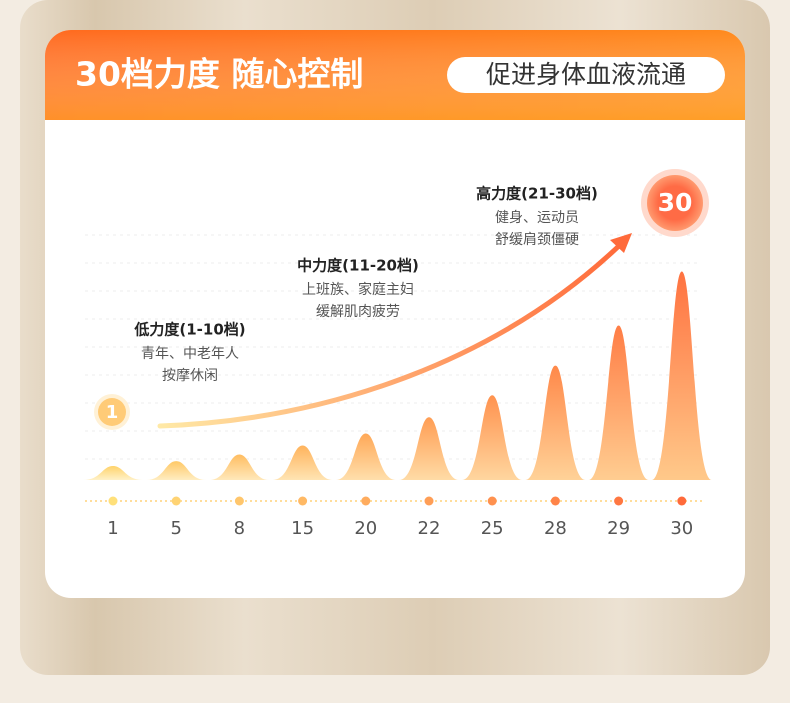 This screenshot has height=707, width=790. I want to click on level-title: 高力度(21-30档), so click(537, 194).